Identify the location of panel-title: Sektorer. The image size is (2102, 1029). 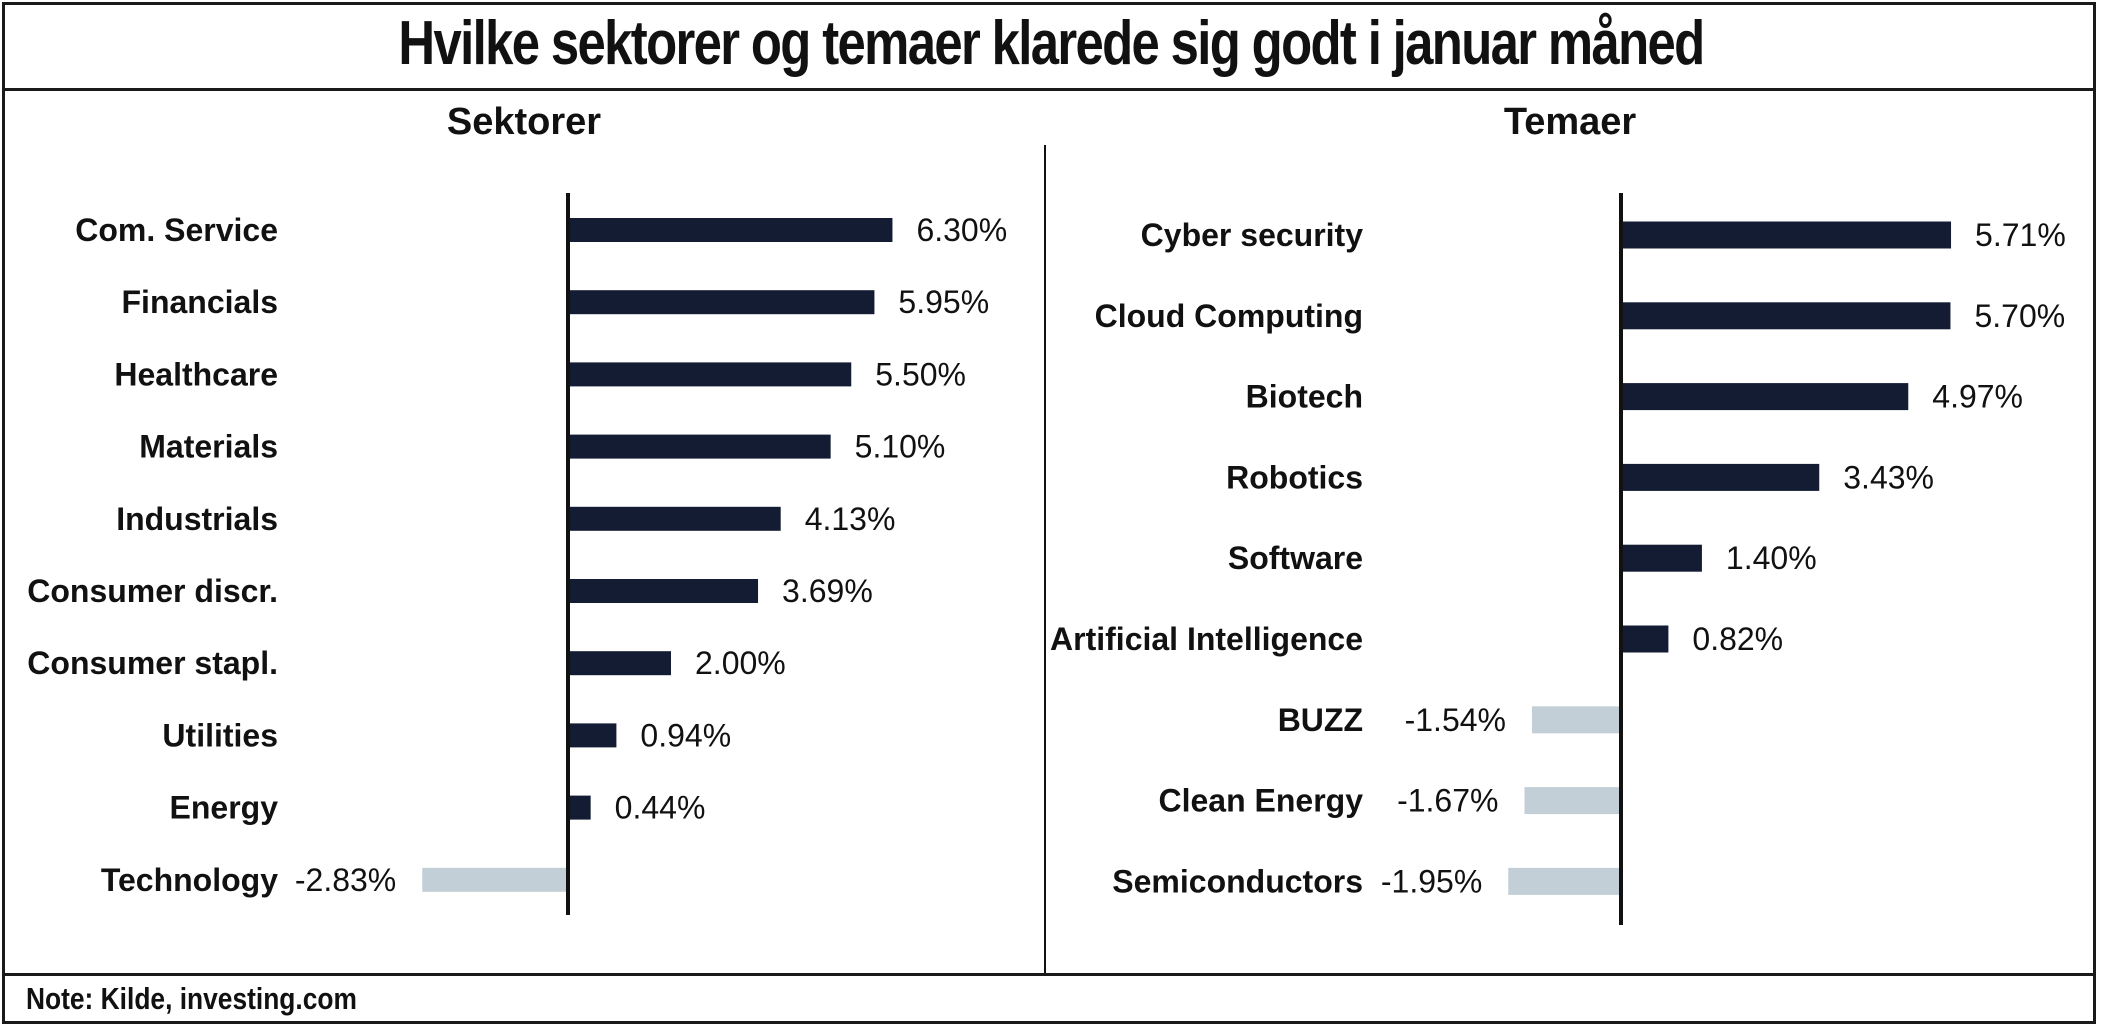
(524, 122).